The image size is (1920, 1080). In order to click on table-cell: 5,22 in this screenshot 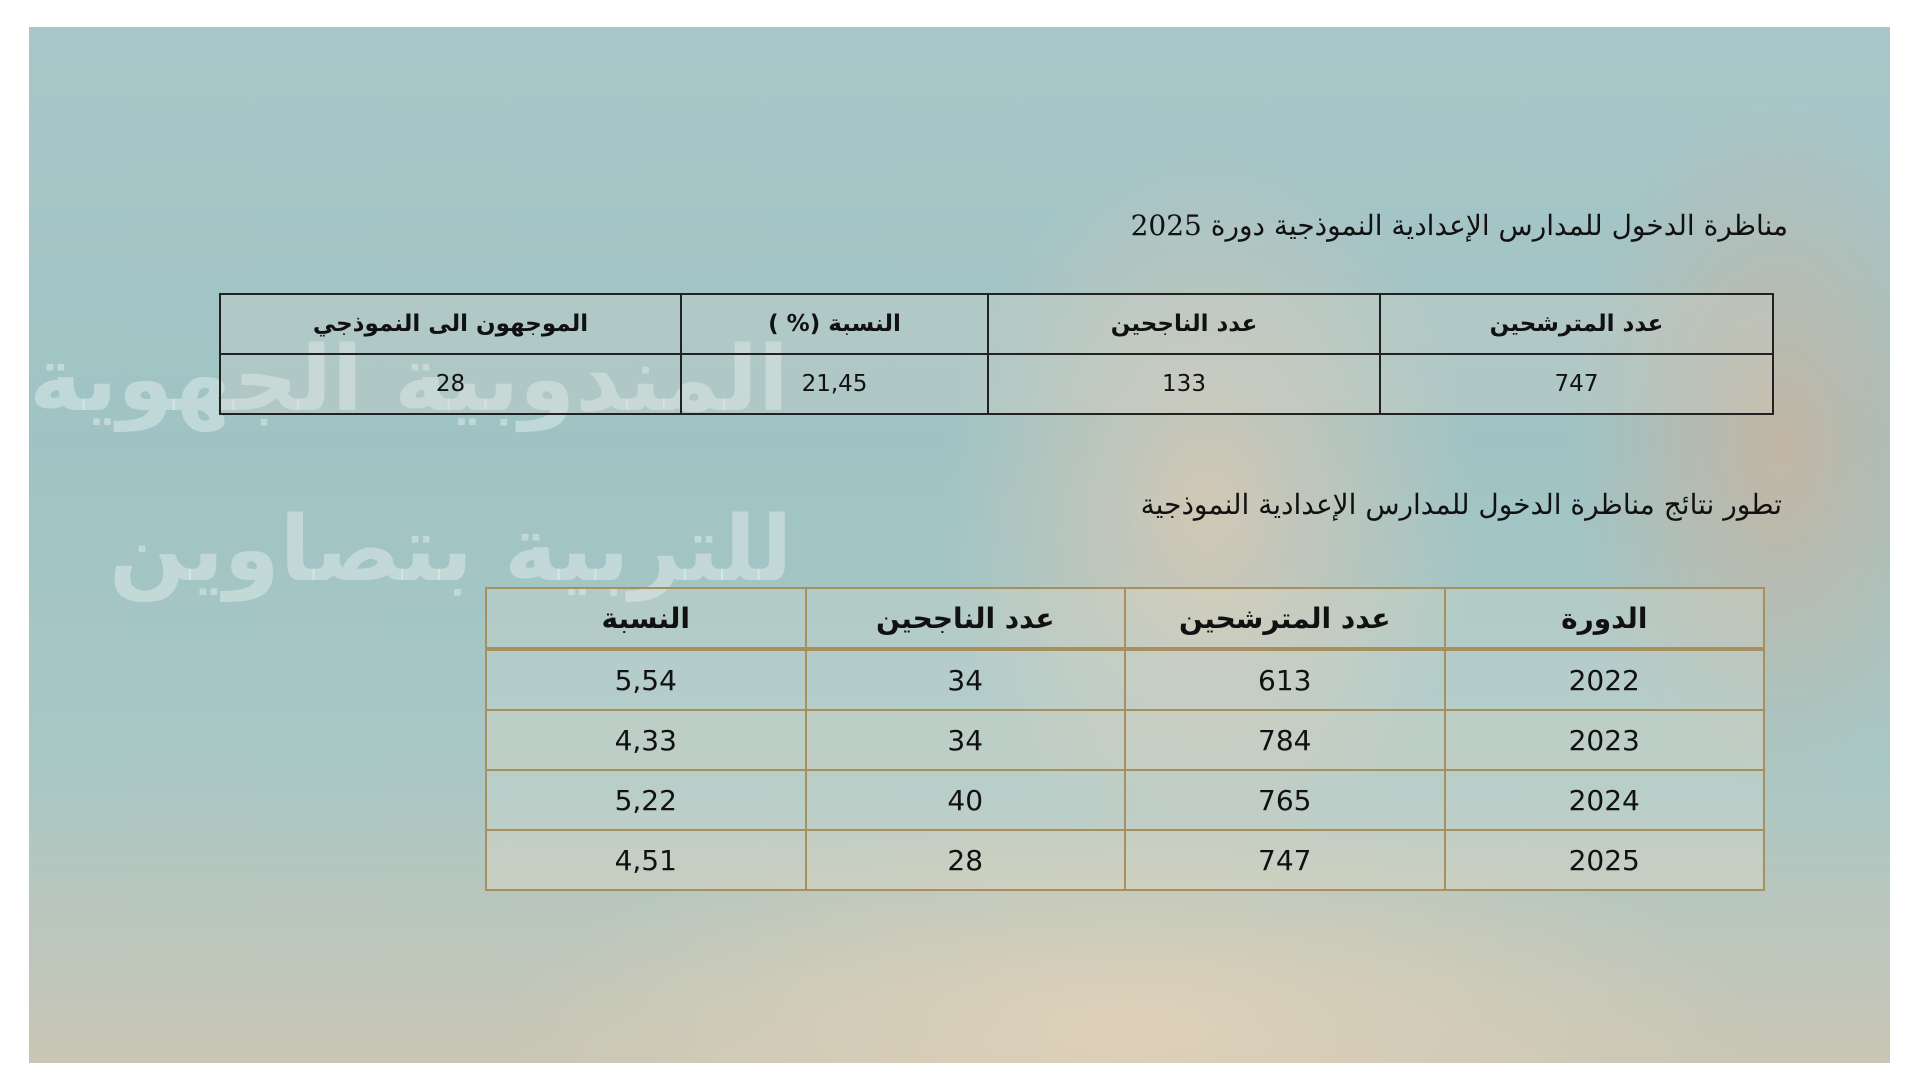, I will do `click(646, 800)`.